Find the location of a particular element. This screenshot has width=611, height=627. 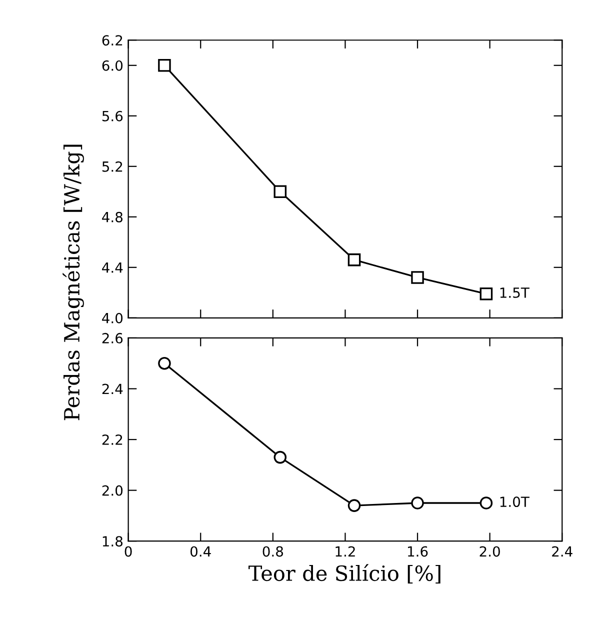

y-tick-label: 6.0 is located at coordinates (112, 65).